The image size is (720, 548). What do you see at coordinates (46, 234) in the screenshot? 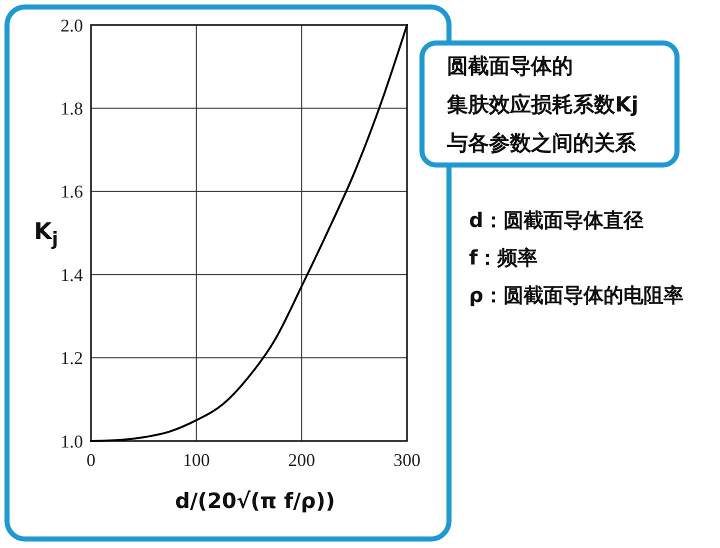
I see `y-axis-title: K$_{j}$` at bounding box center [46, 234].